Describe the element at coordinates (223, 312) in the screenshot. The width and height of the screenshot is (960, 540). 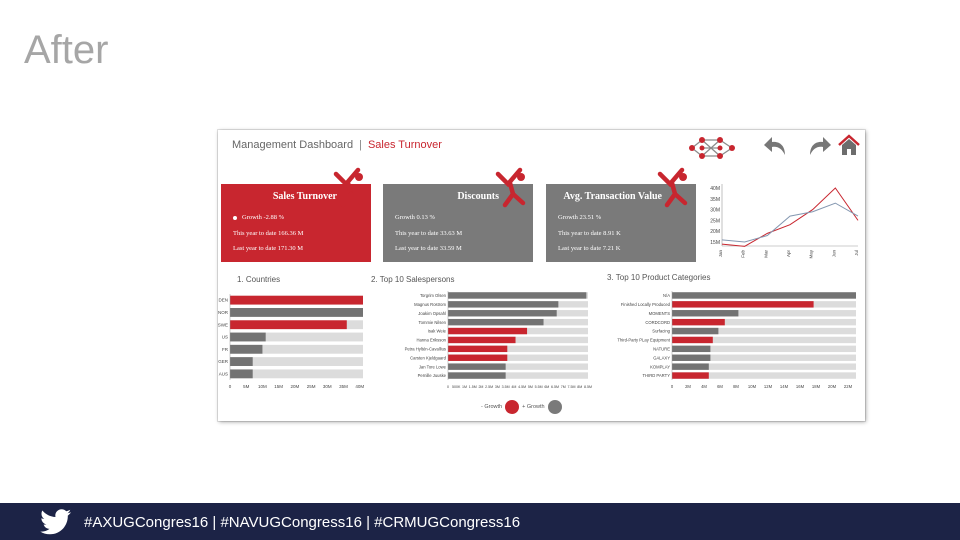
I see `category-label: NOR` at that location.